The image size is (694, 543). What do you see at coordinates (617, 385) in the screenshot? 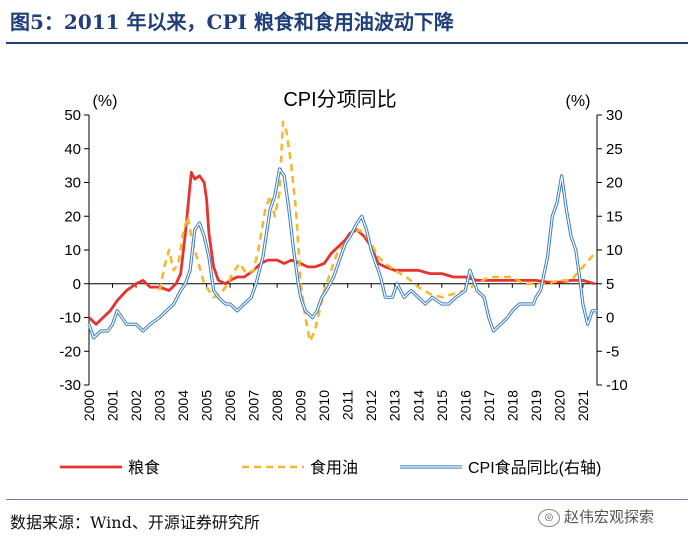
I see `right-y-tick-label: -10` at bounding box center [617, 385].